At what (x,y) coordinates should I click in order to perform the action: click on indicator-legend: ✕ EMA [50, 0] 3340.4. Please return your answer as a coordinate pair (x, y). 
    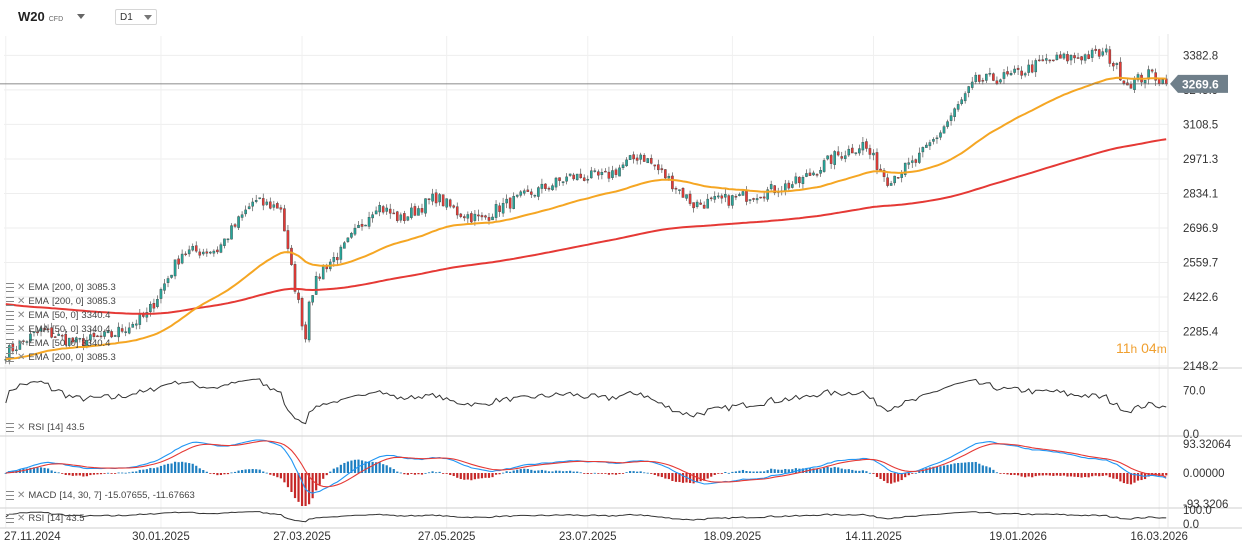
    Looking at the image, I should click on (58, 329).